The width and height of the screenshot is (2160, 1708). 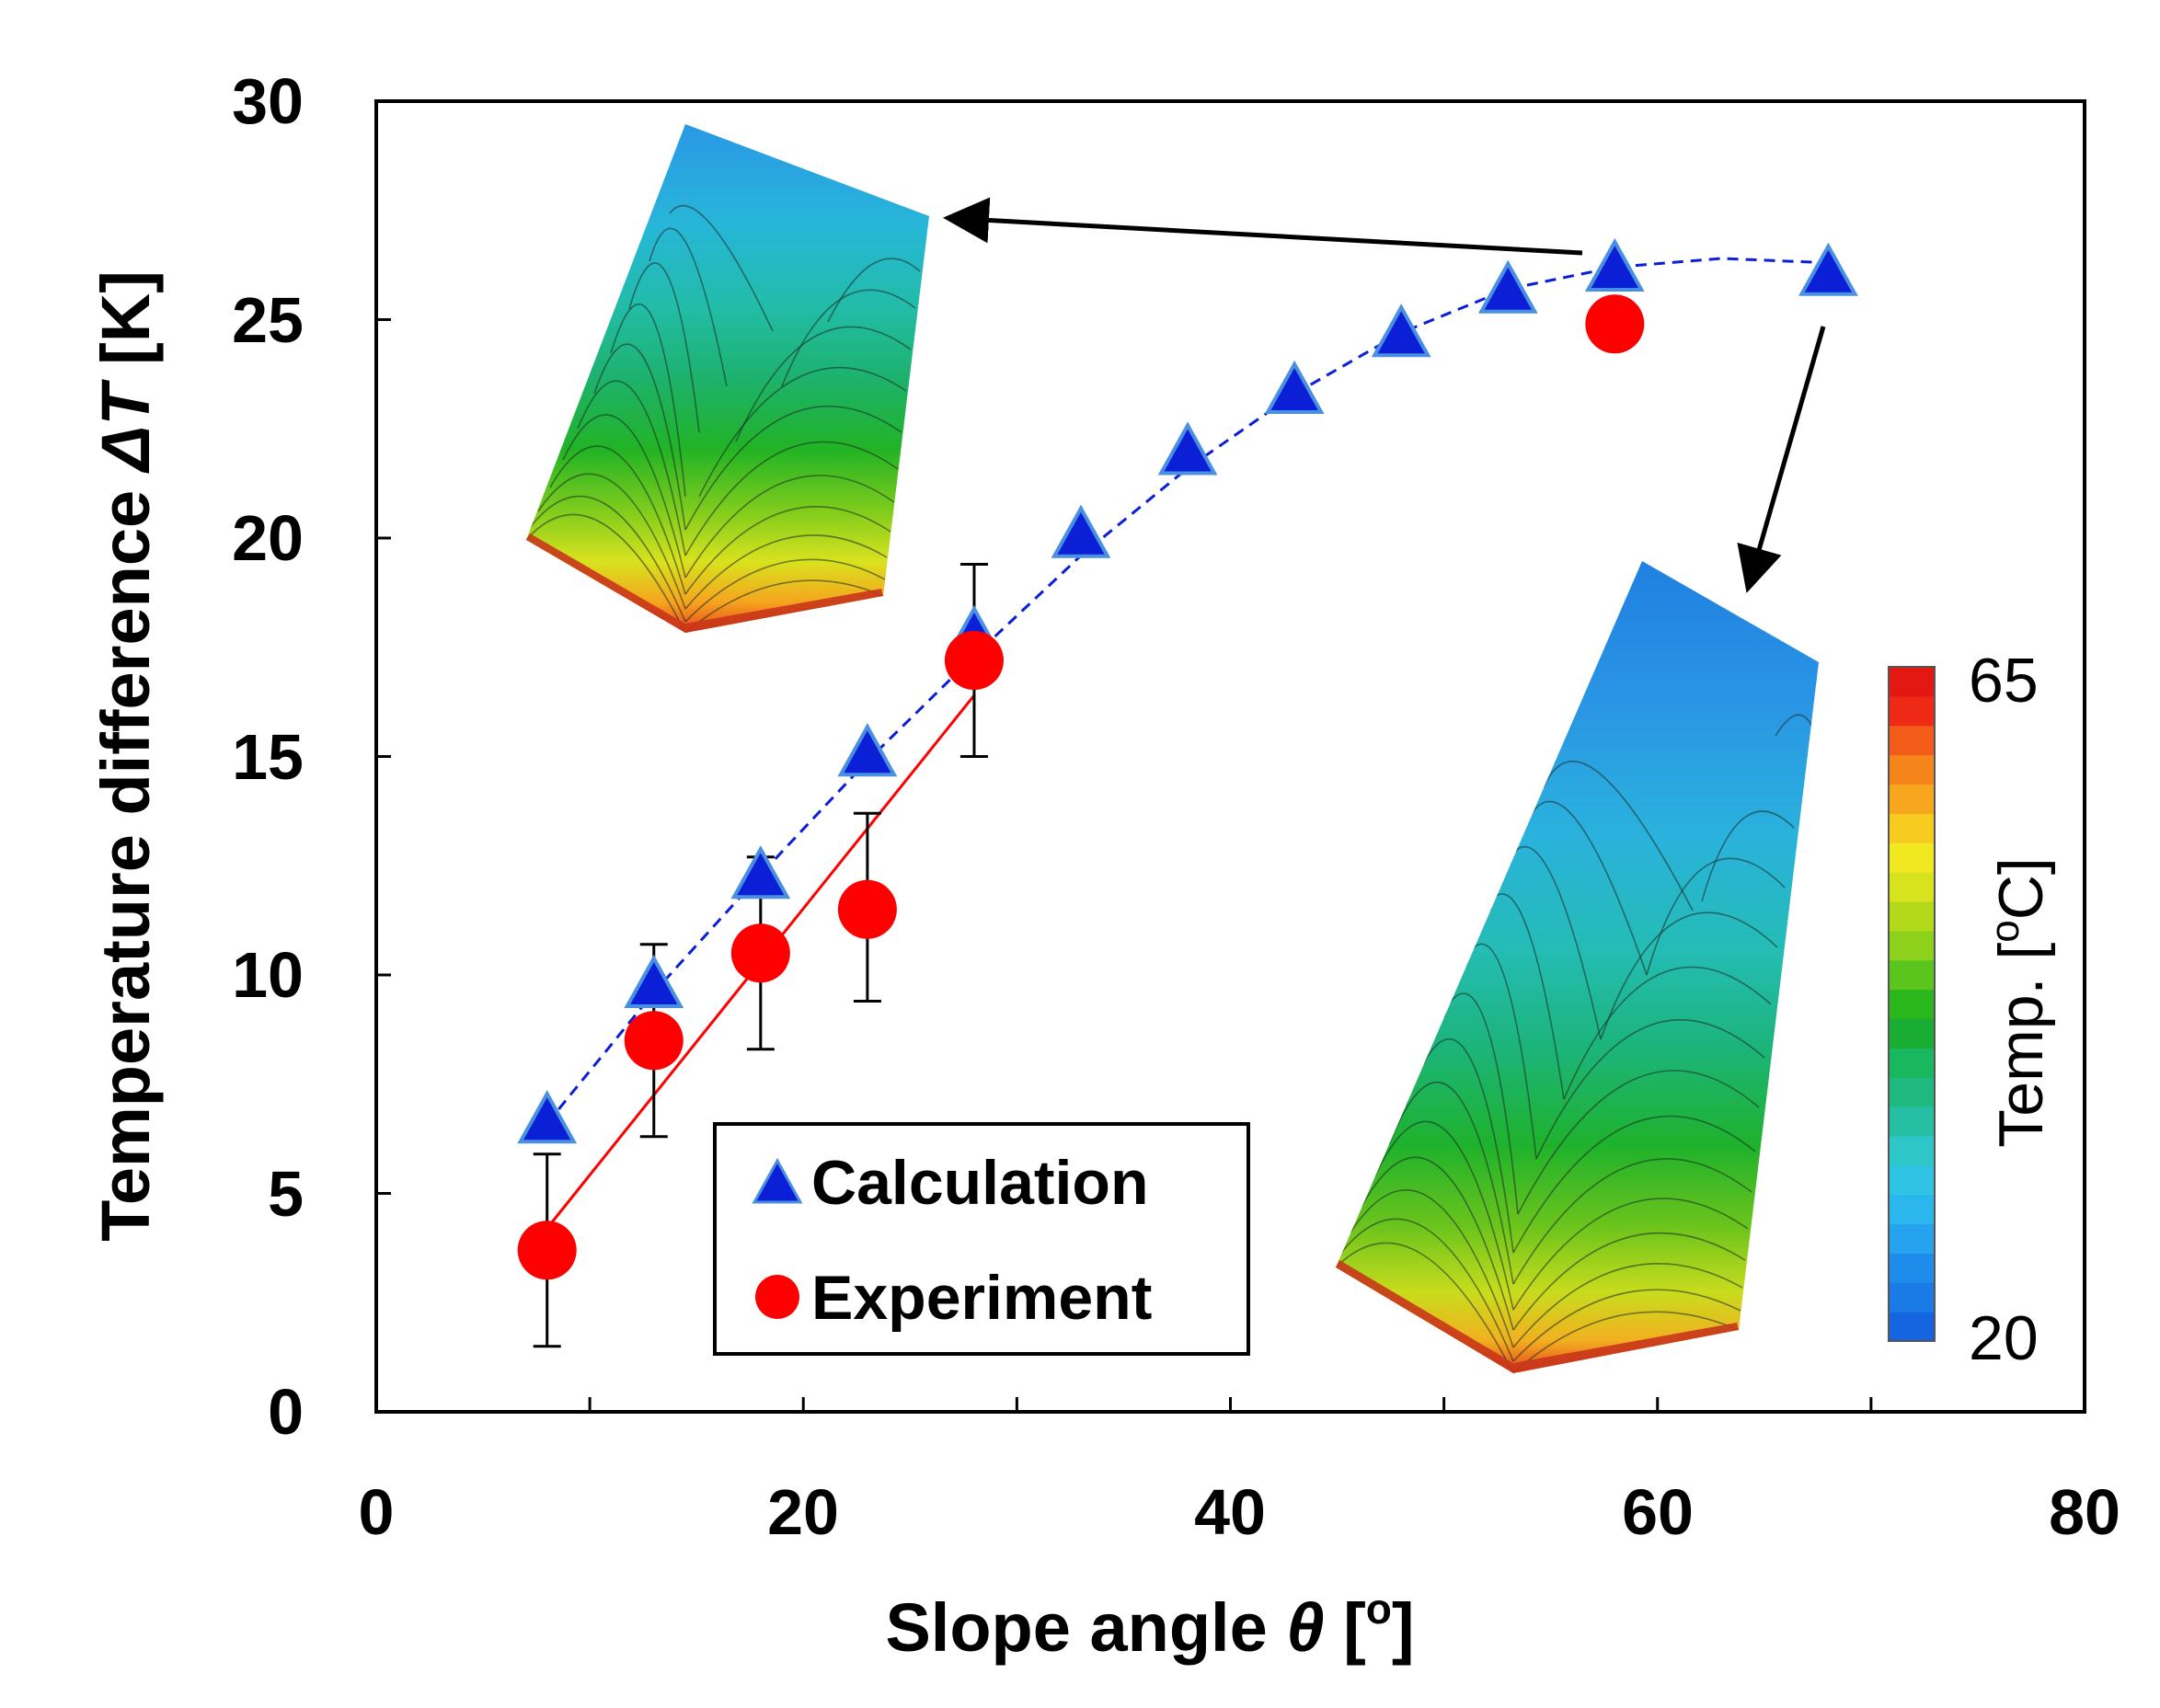 I want to click on y-tick-label: 0, so click(x=286, y=1412).